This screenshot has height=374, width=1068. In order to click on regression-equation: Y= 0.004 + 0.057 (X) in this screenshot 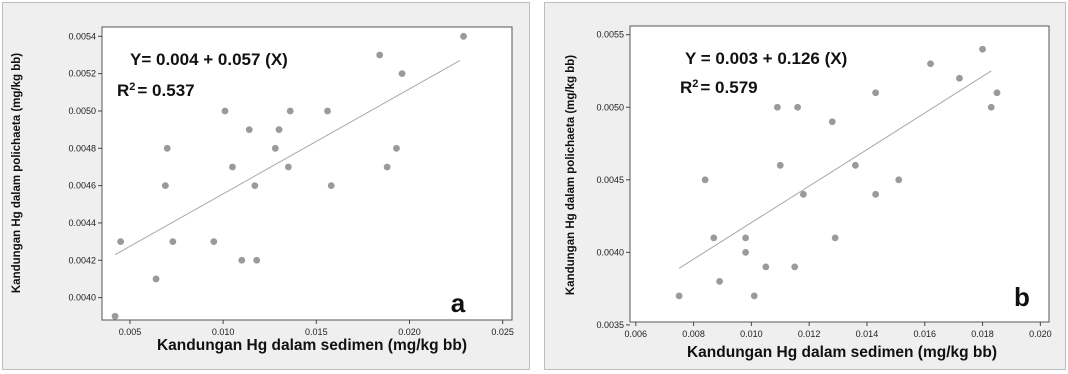, I will do `click(209, 59)`.